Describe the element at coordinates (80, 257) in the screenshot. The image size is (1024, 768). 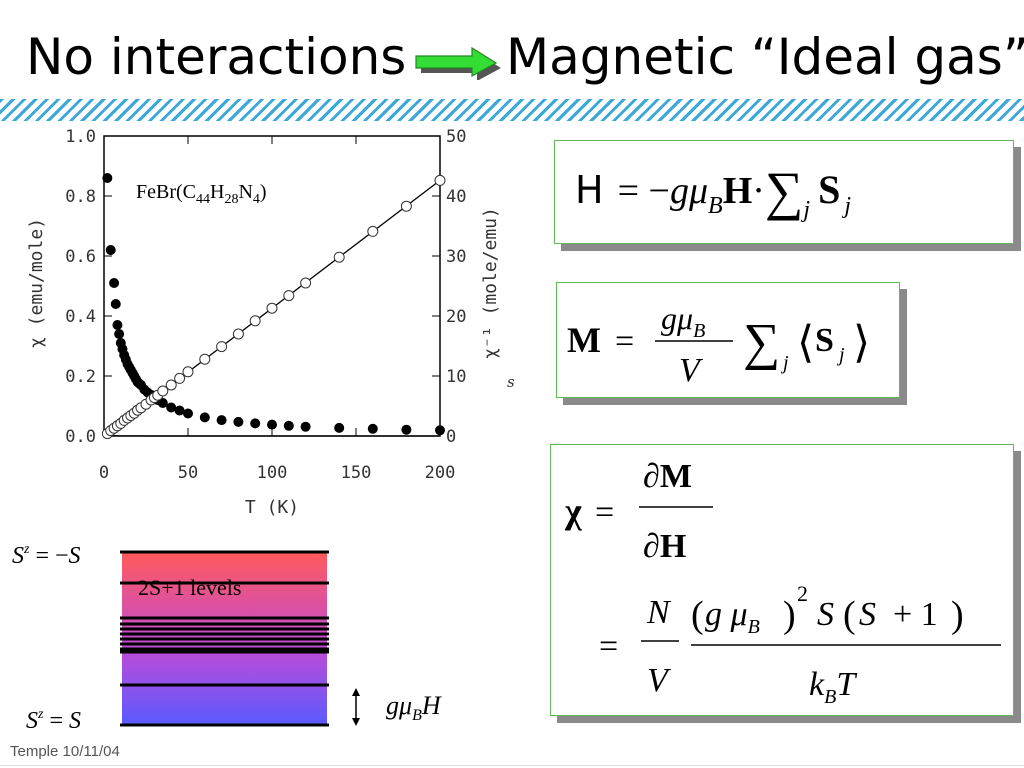
I see `y-tick-label-left: 0.6` at that location.